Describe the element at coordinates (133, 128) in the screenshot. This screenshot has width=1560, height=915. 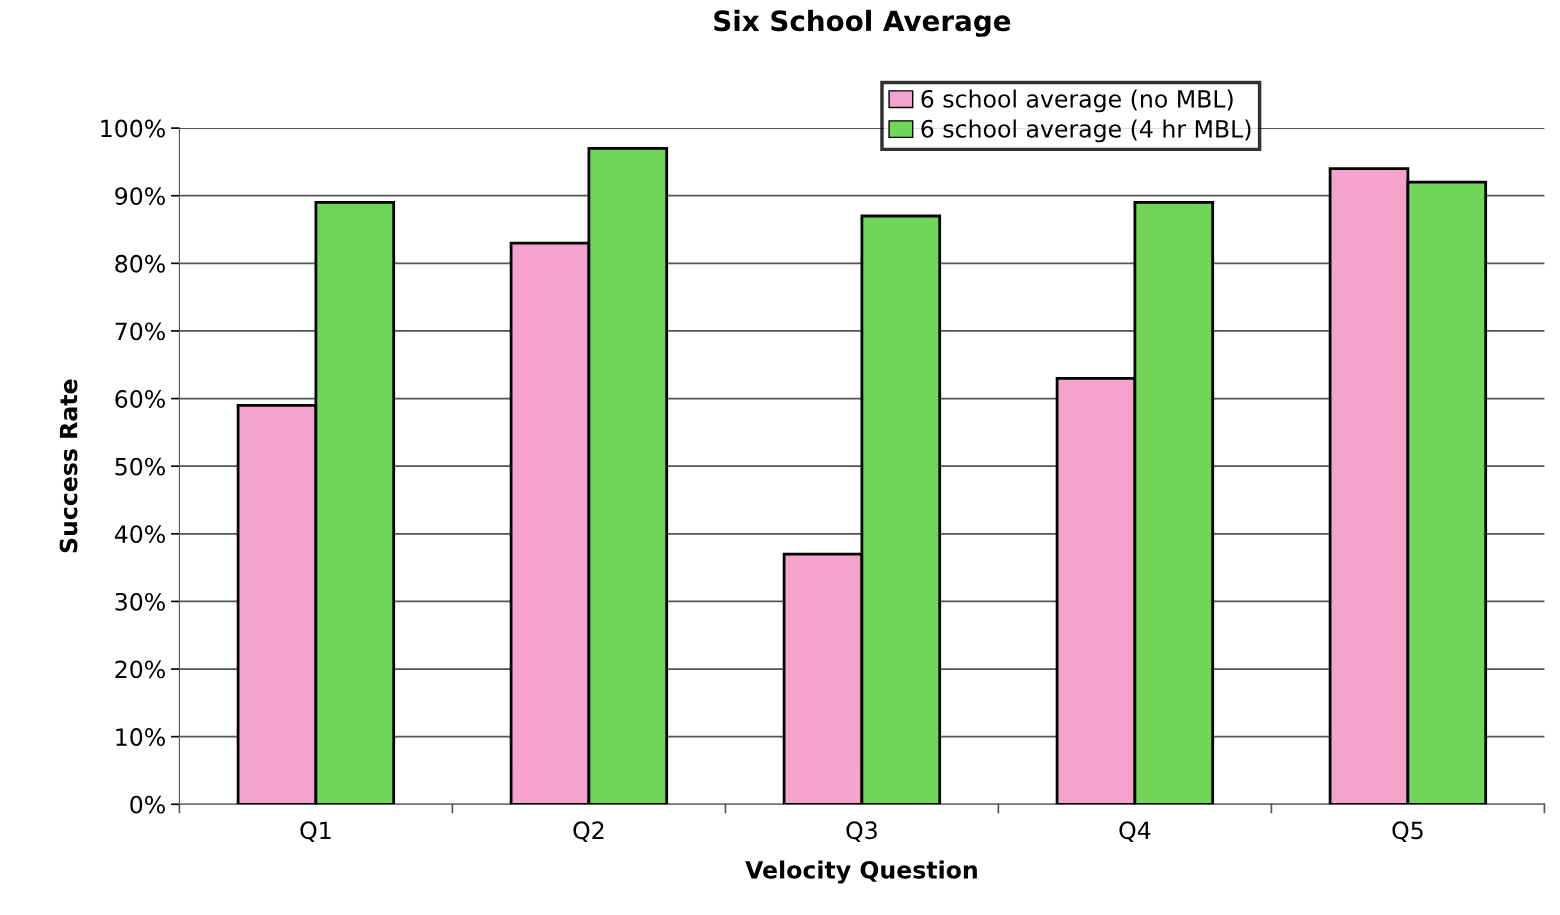
I see `y-tick-label: 100%` at that location.